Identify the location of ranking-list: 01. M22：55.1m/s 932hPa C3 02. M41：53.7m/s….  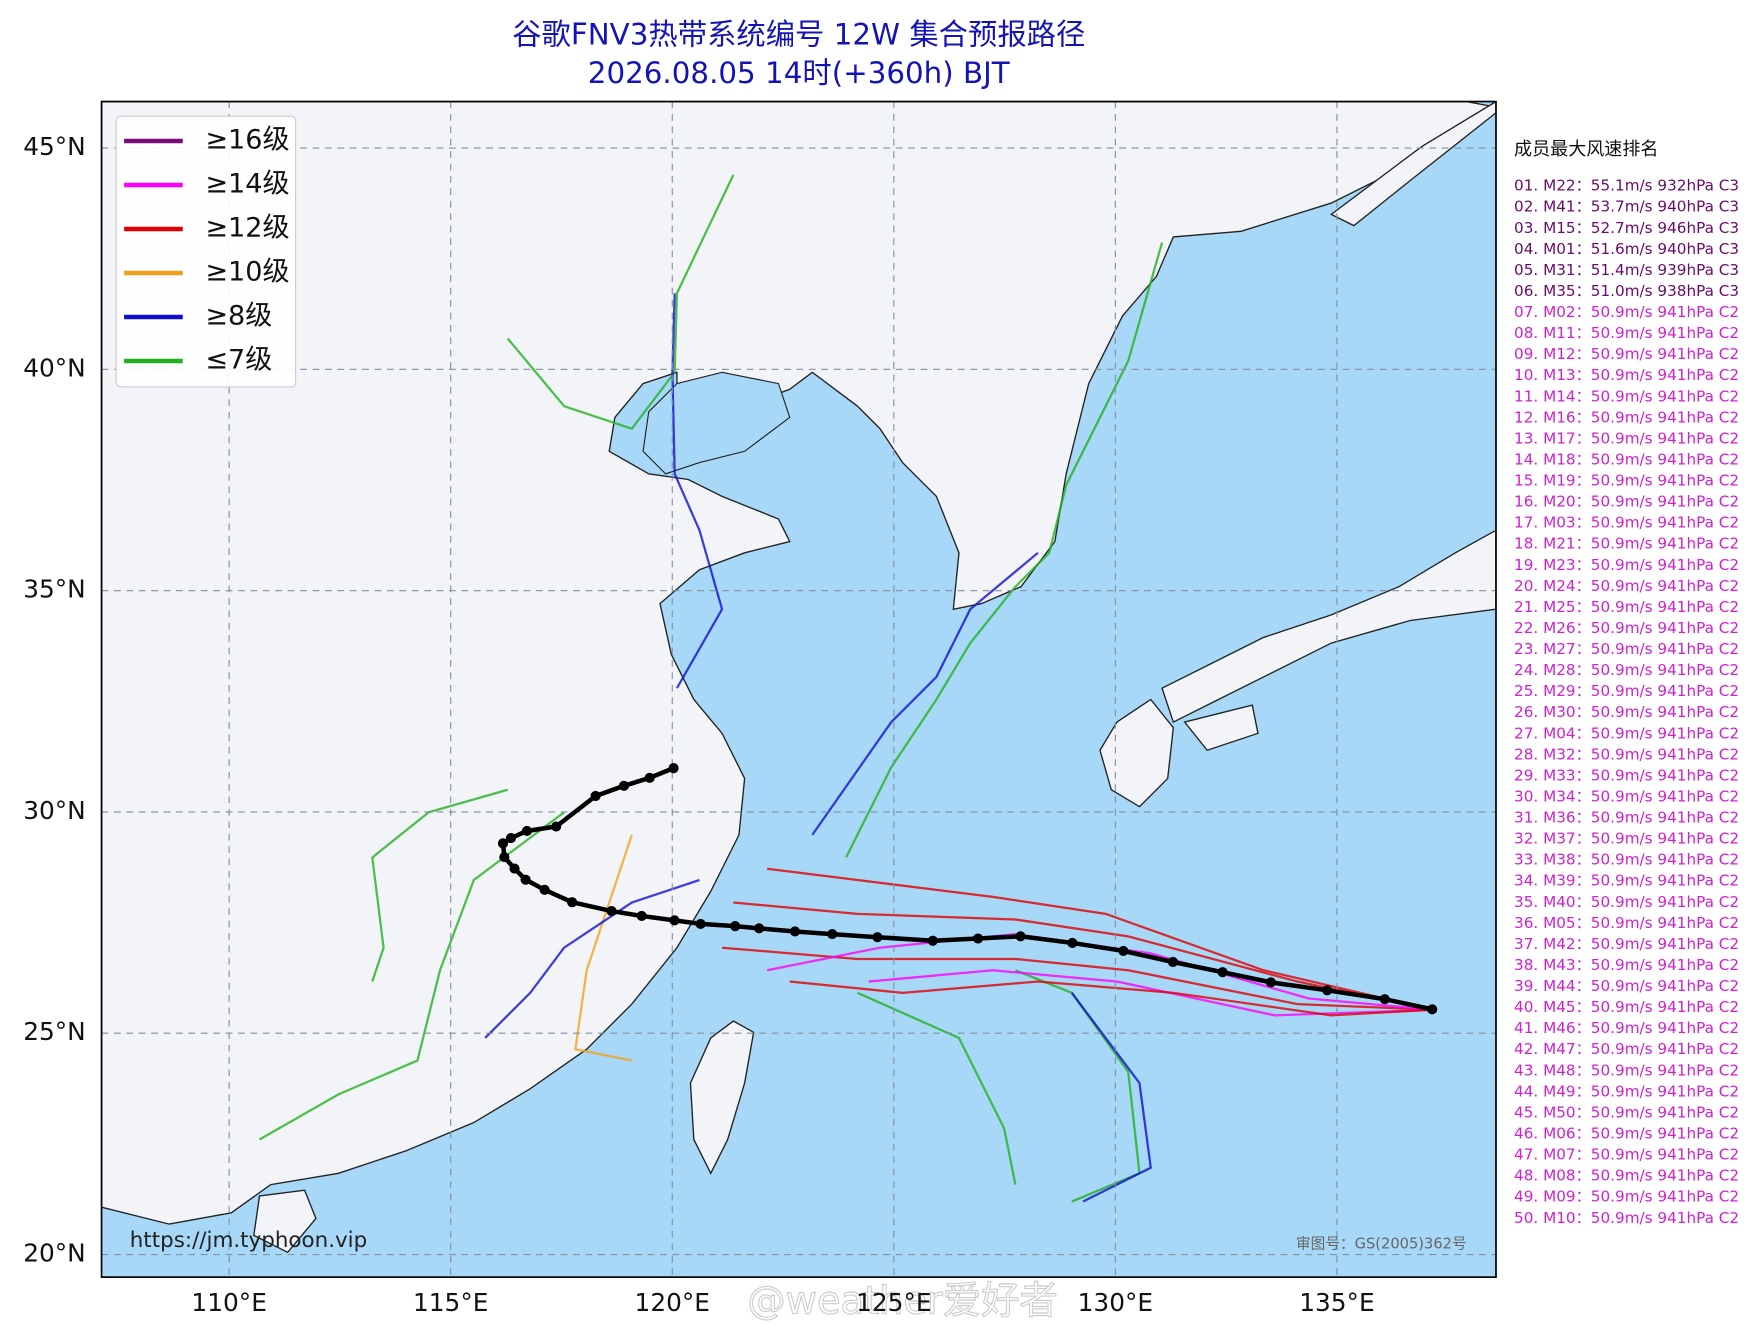
(1626, 702).